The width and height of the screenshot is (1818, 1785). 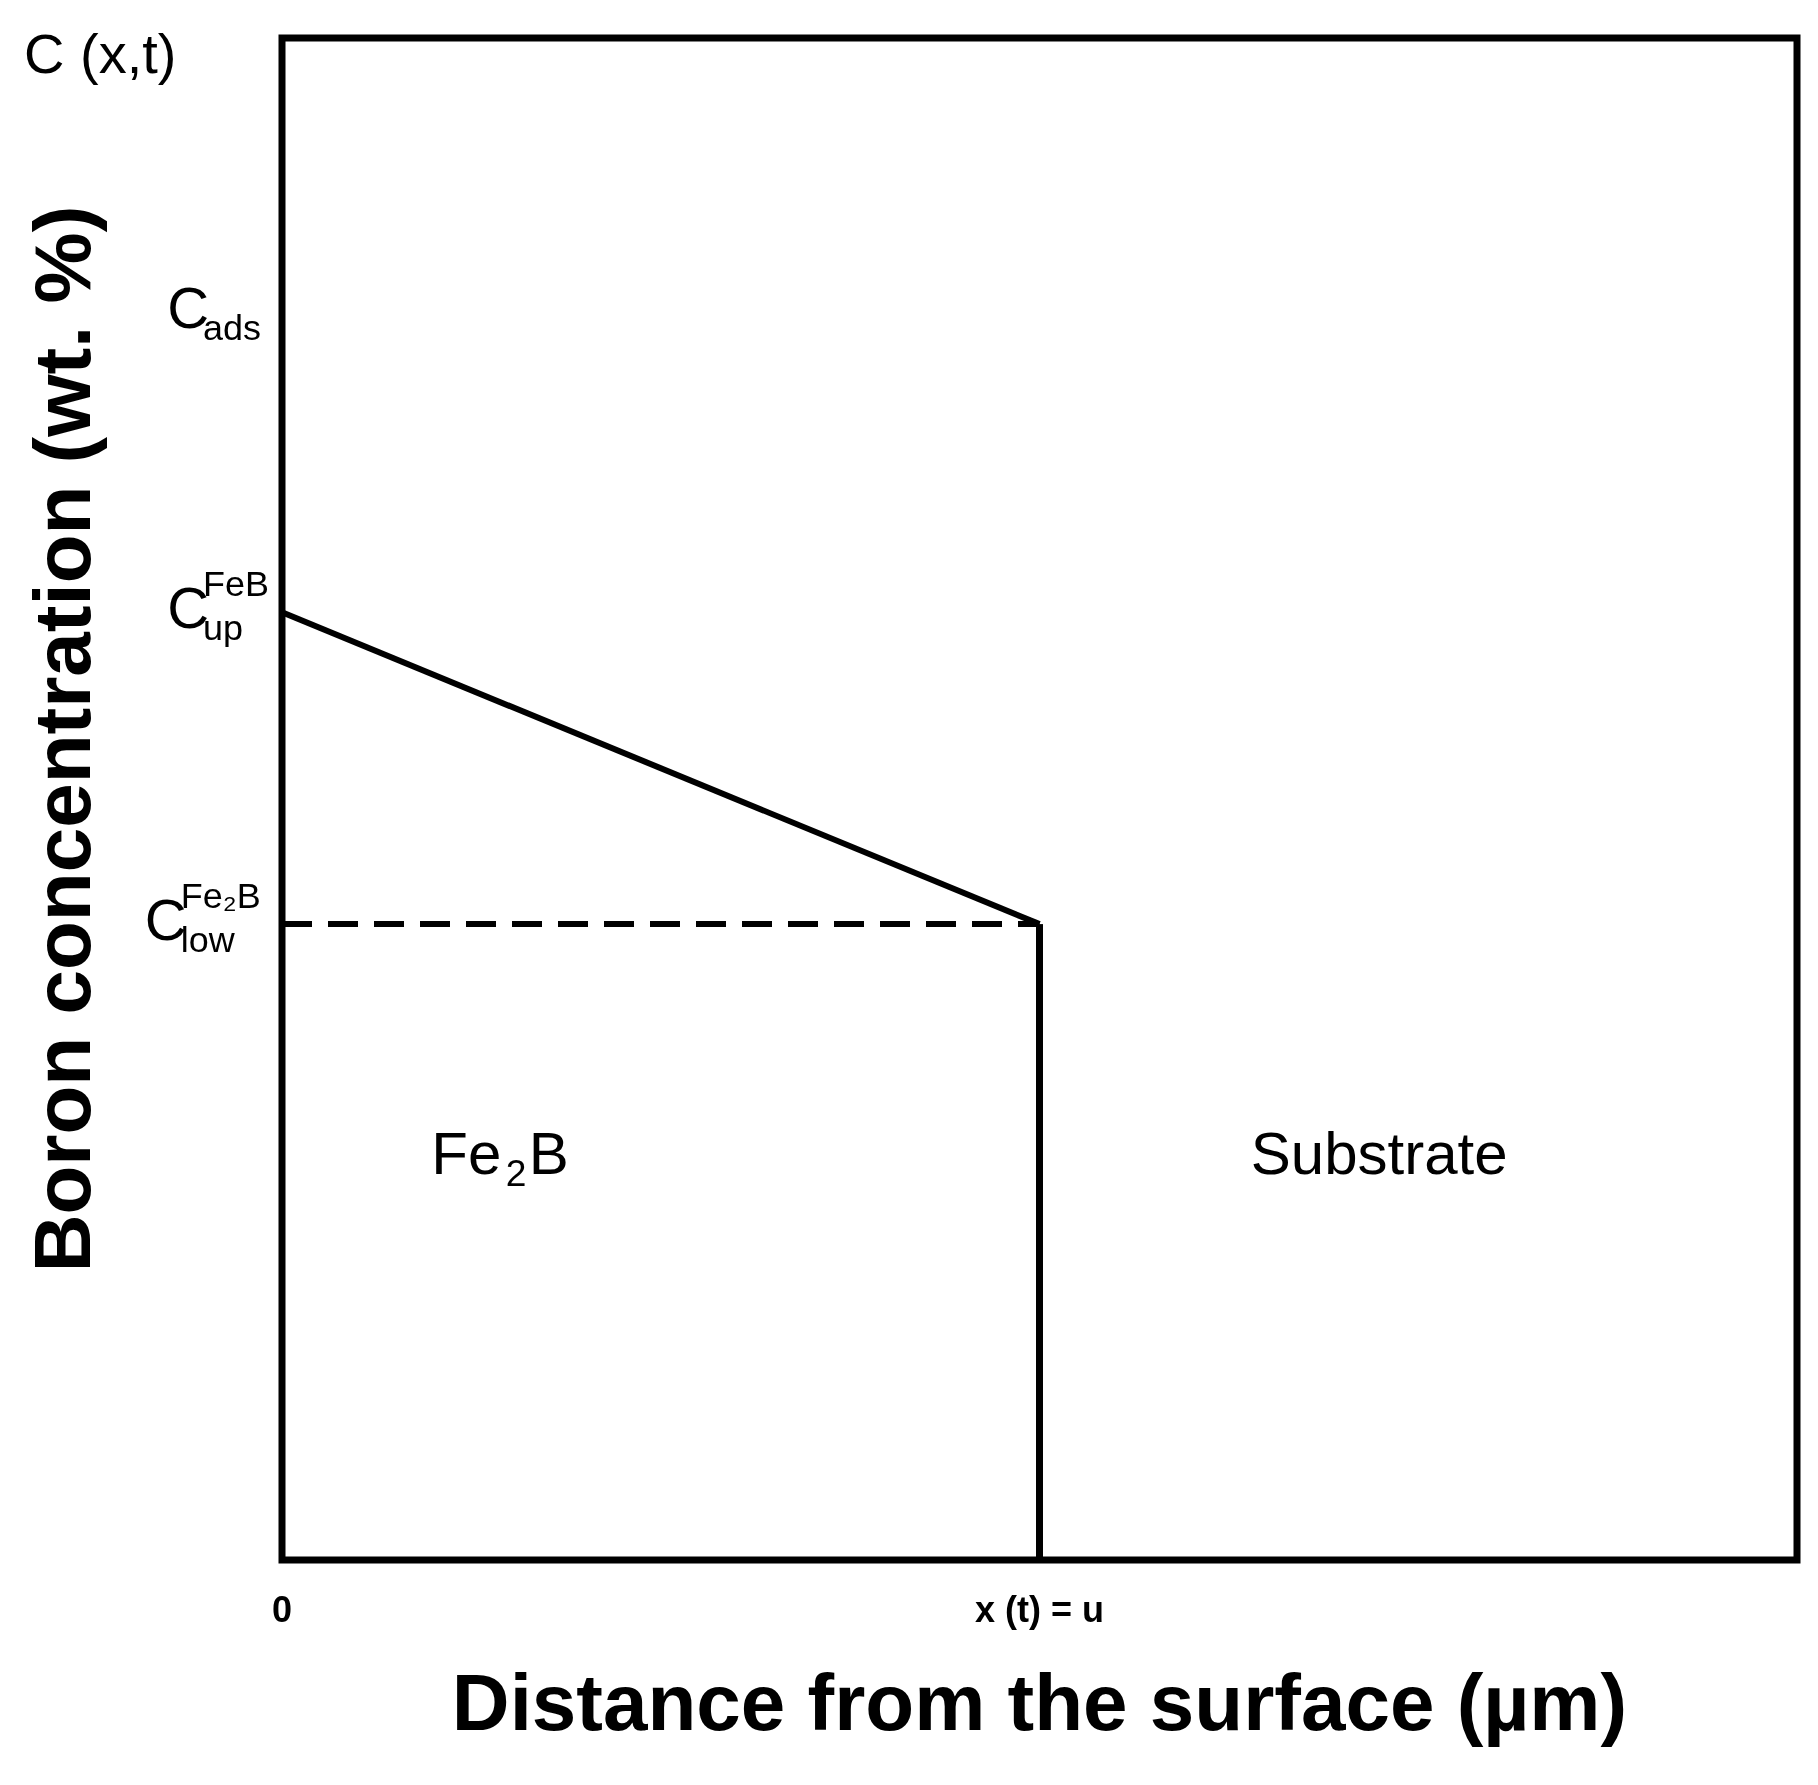 What do you see at coordinates (1039, 1609) in the screenshot?
I see `x-tick-label: x (t) = u` at bounding box center [1039, 1609].